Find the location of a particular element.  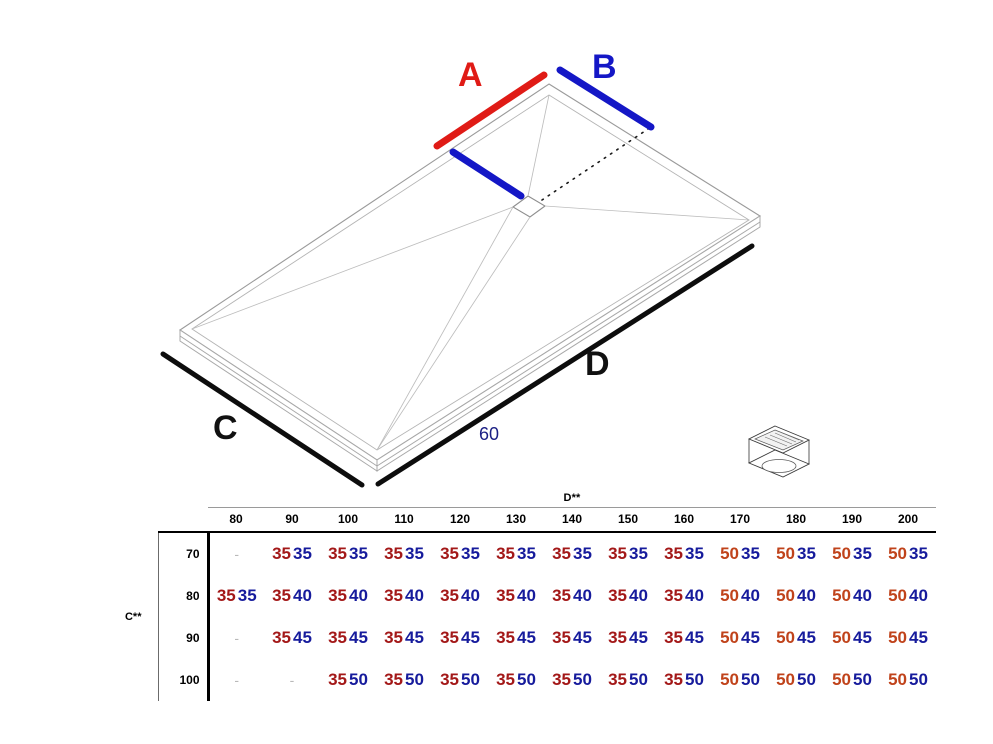

column-header-130: 130 is located at coordinates (516, 520).